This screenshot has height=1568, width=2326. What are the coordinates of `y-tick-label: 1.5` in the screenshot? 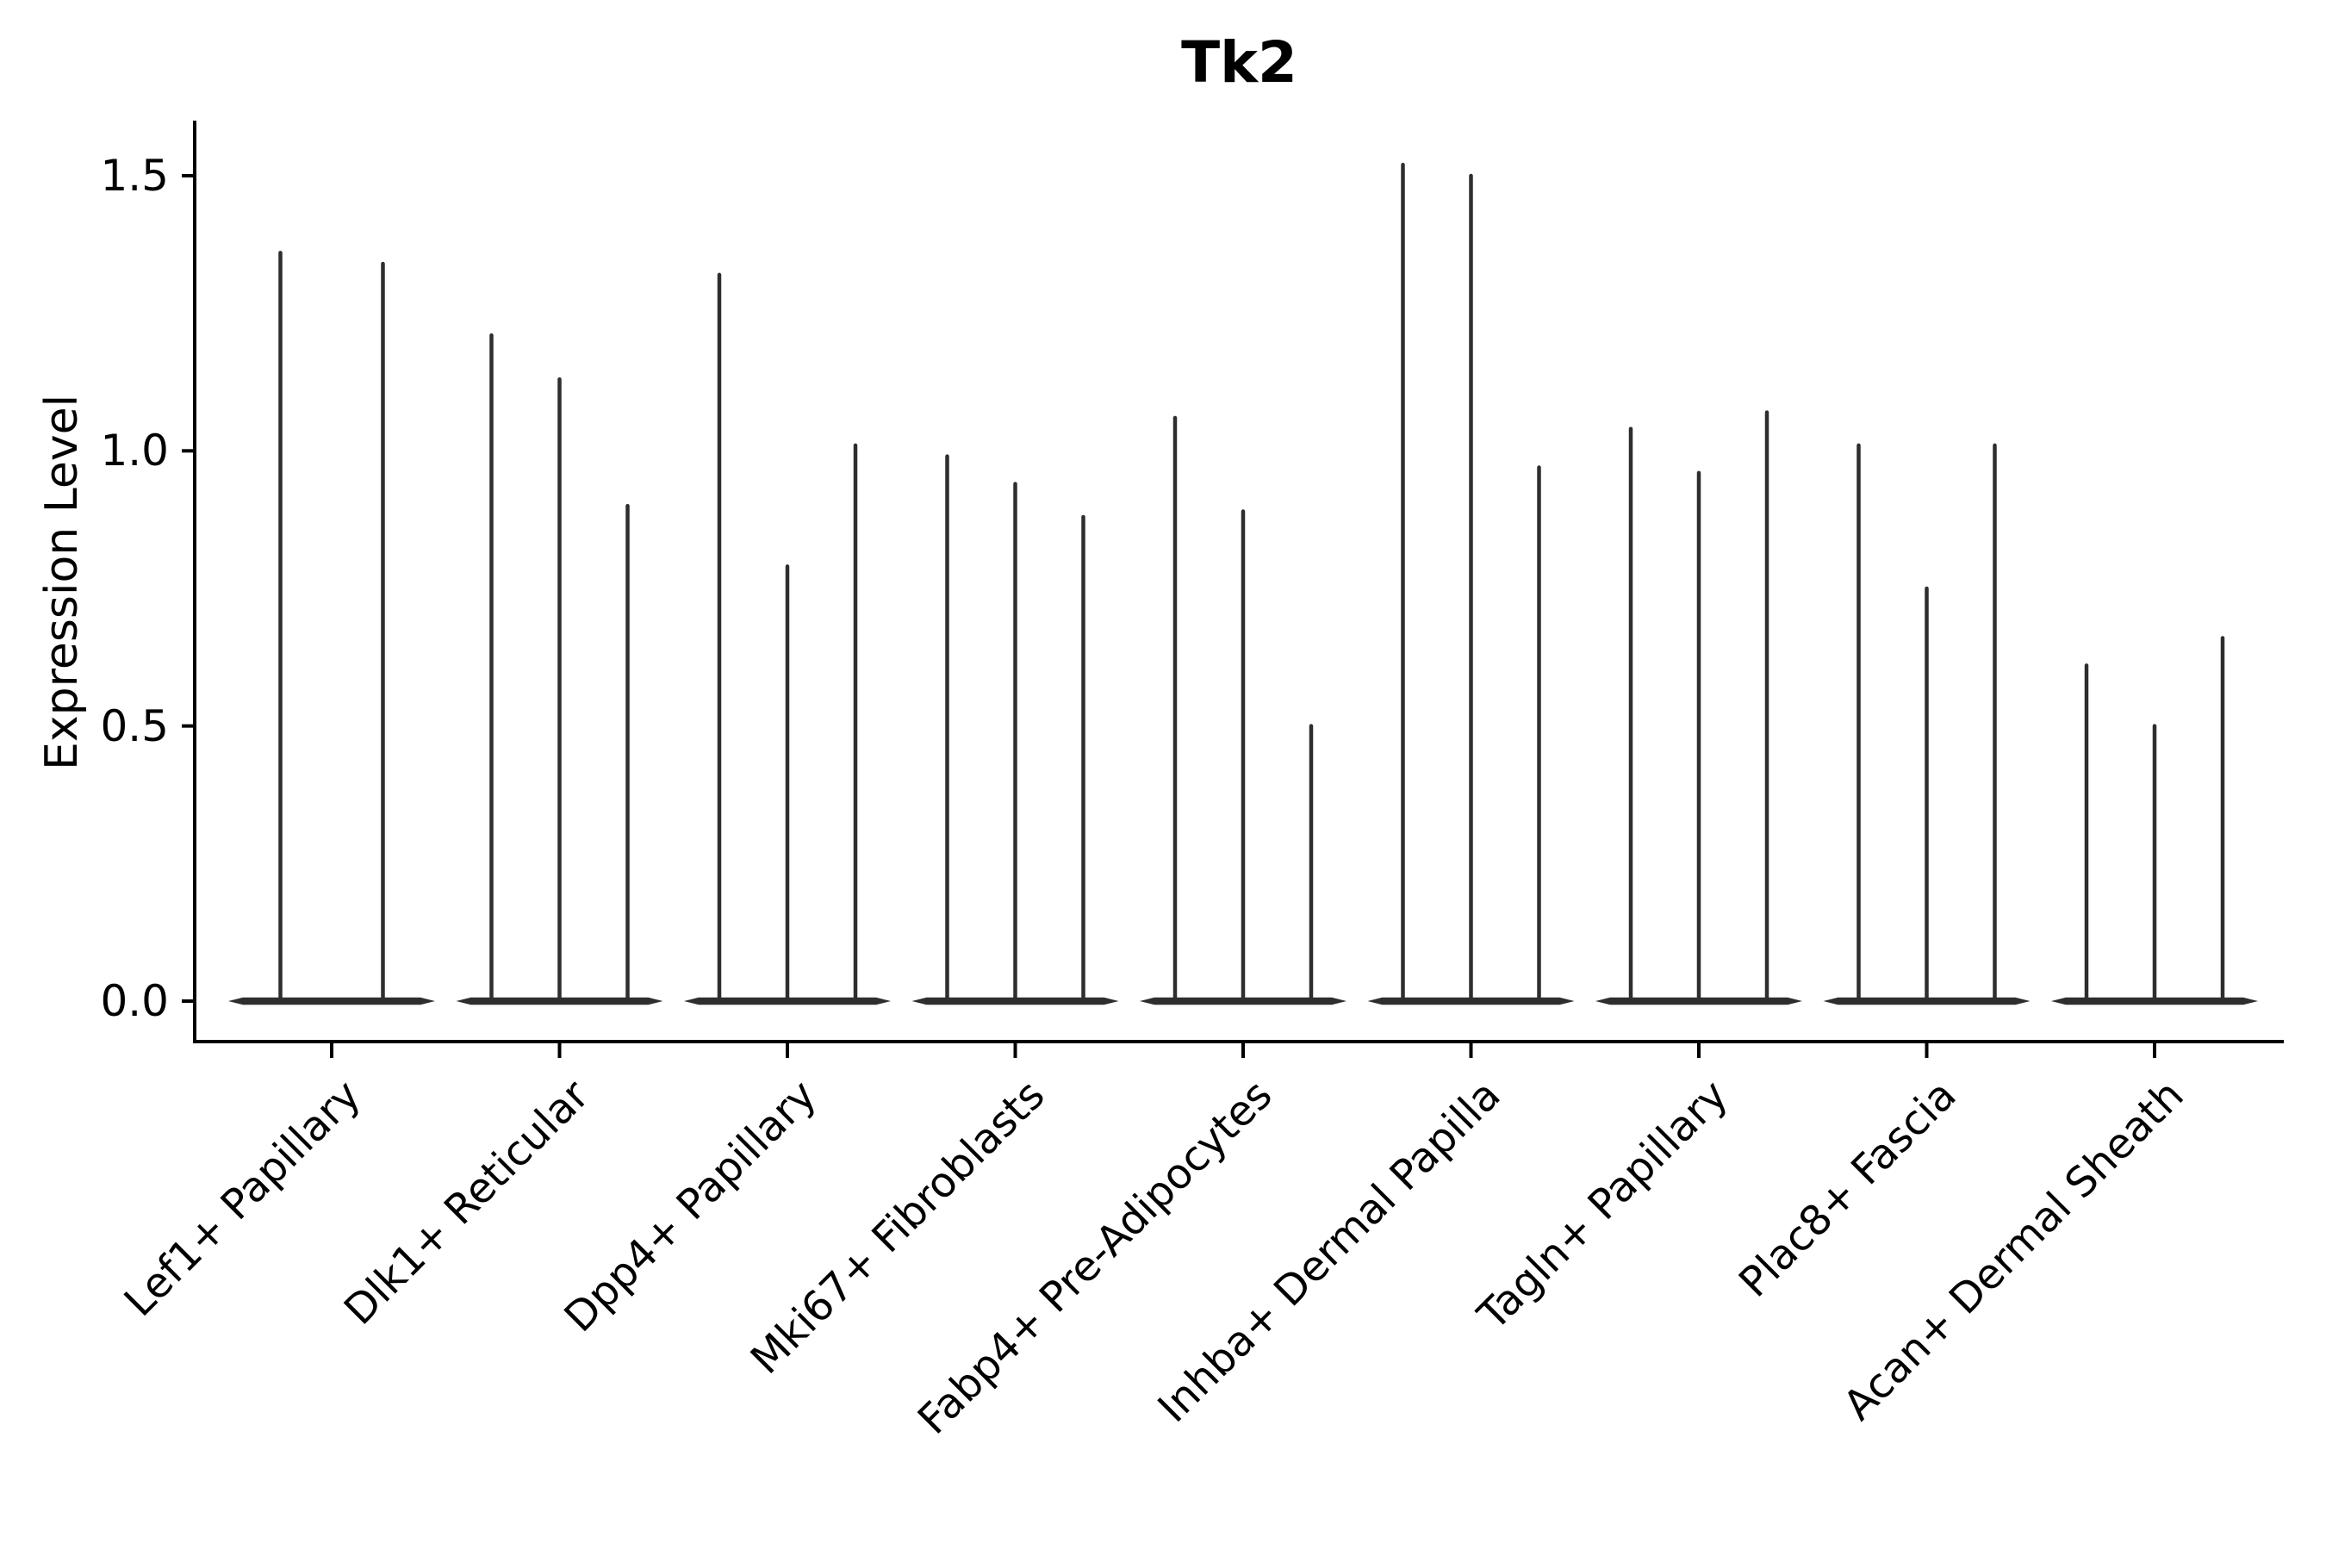 It's located at (134, 176).